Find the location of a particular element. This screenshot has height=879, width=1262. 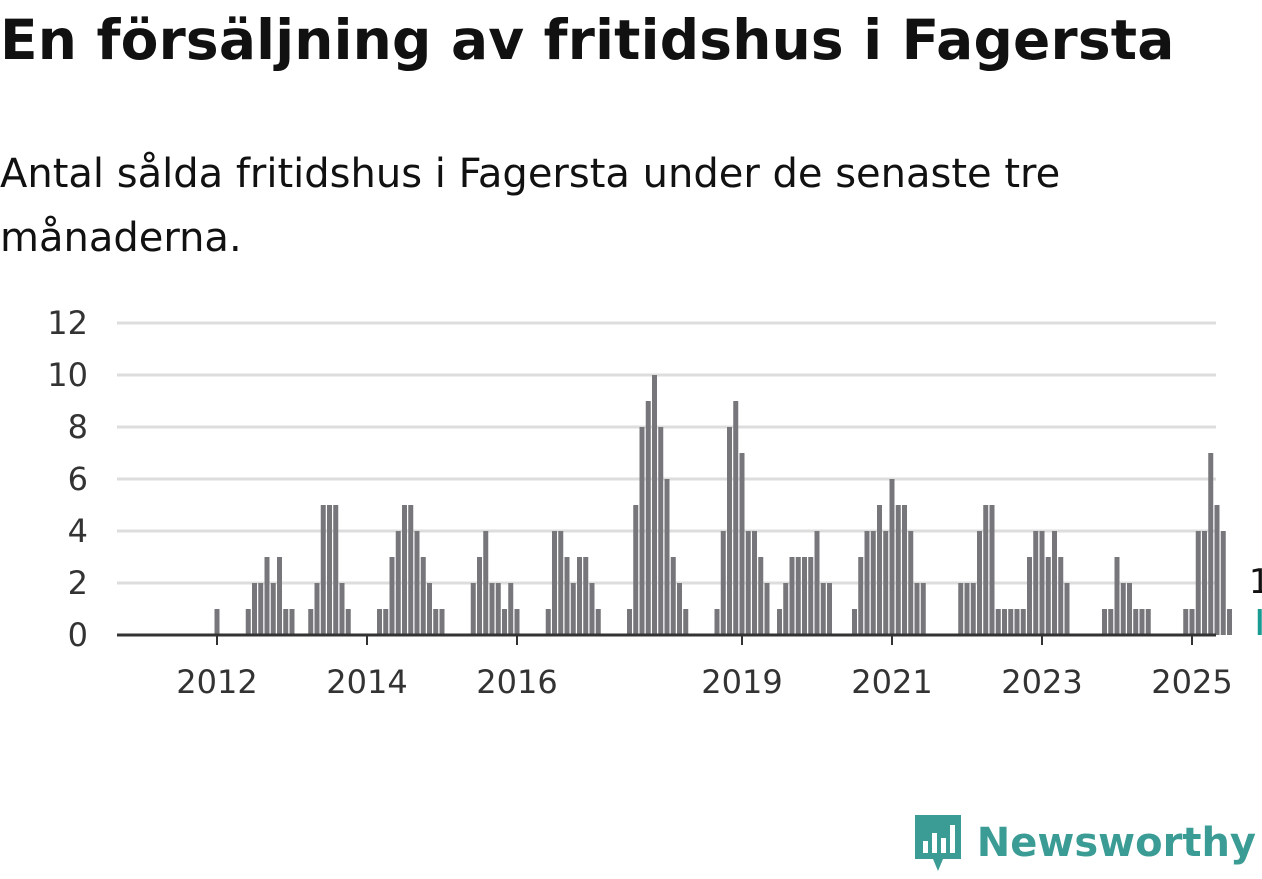

annotations: 1 is located at coordinates (1255, 582).